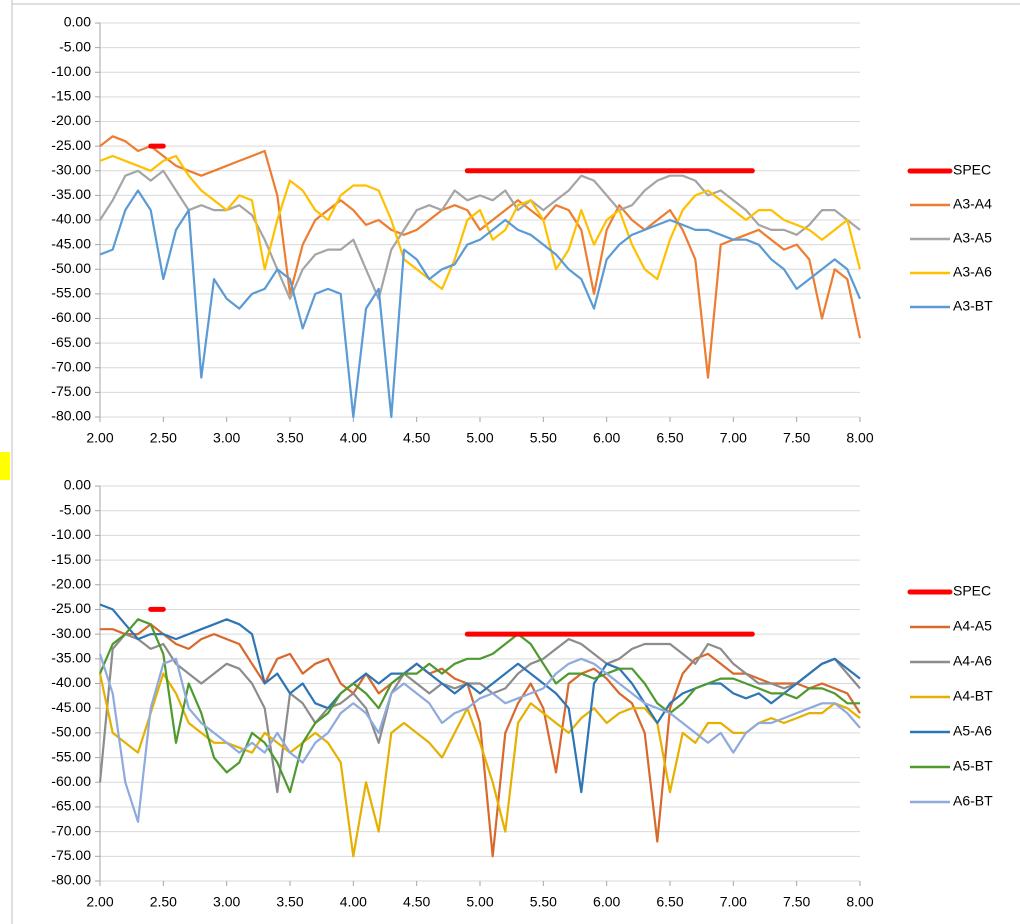 The height and width of the screenshot is (924, 1020). I want to click on legend-label: A3-A4, so click(972, 204).